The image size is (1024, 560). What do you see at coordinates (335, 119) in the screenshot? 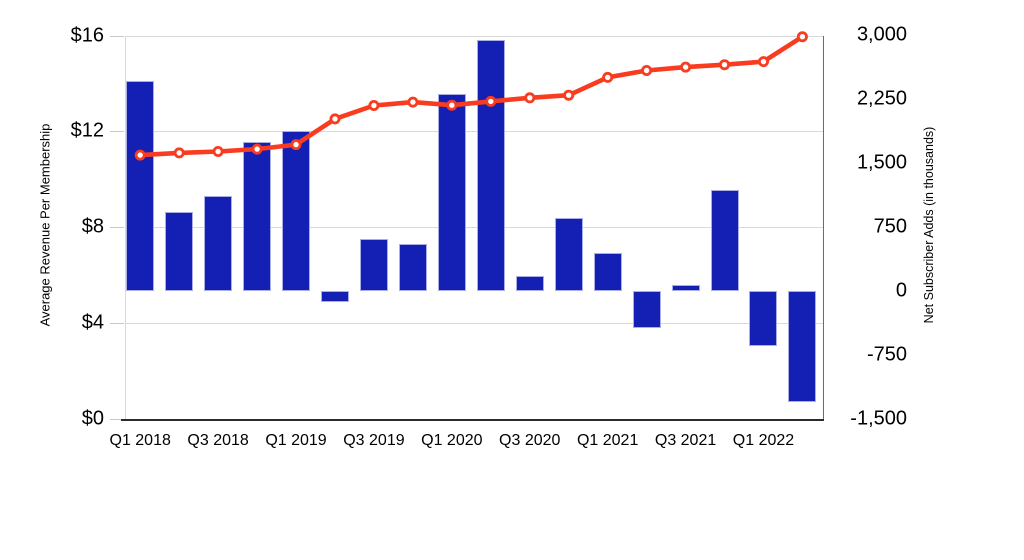
I see `arm-point-Q2-2019` at bounding box center [335, 119].